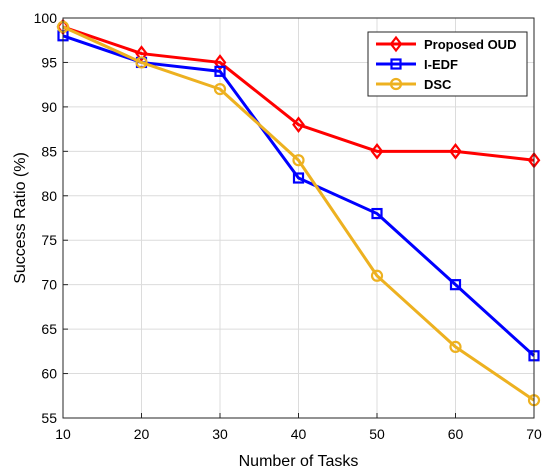 This screenshot has width=550, height=472. Describe the element at coordinates (49, 329) in the screenshot. I see `y-tick-label: 65` at that location.